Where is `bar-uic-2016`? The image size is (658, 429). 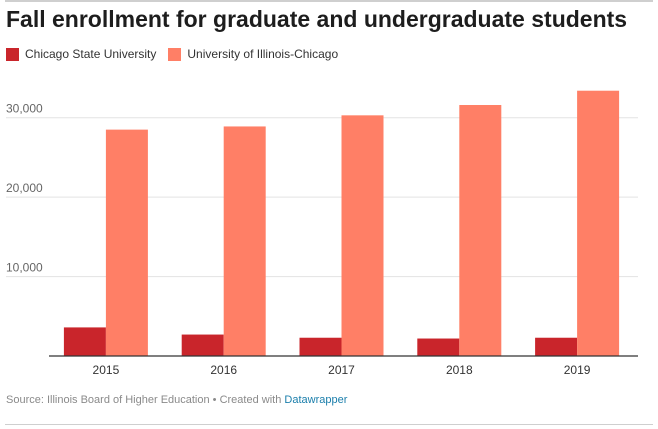
bar-uic-2016 is located at coordinates (244, 241).